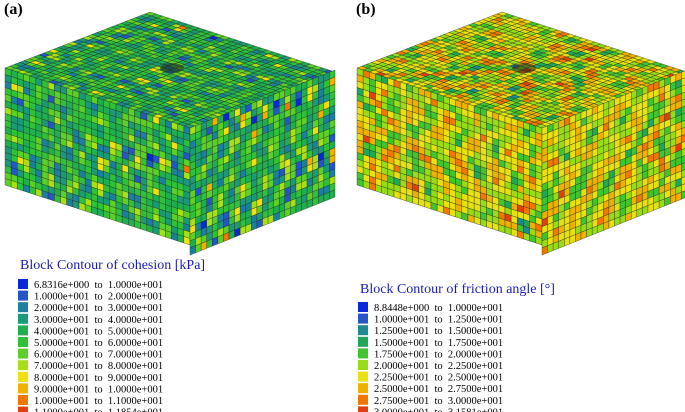 Image resolution: width=685 pixels, height=412 pixels. I want to click on legend-entry: 1.0000e+001 to 1.2500e+001, so click(438, 320).